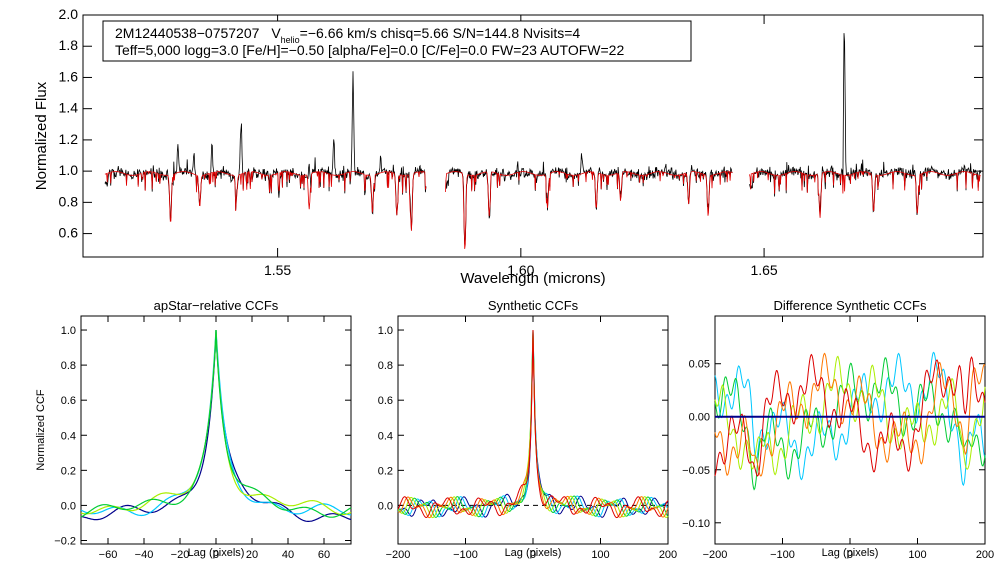 This screenshot has height=576, width=1008. What do you see at coordinates (252, 555) in the screenshot?
I see `apstar-ccf-x-tick-label: 20` at bounding box center [252, 555].